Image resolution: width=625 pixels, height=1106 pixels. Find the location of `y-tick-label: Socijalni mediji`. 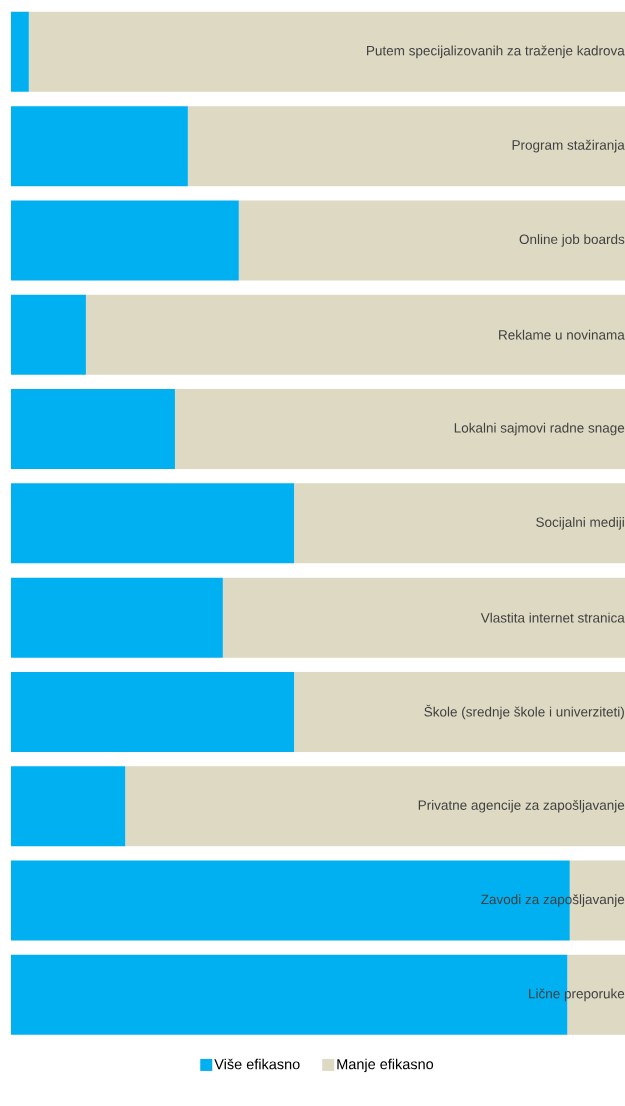

y-tick-label: Socijalni mediji is located at coordinates (580, 523).